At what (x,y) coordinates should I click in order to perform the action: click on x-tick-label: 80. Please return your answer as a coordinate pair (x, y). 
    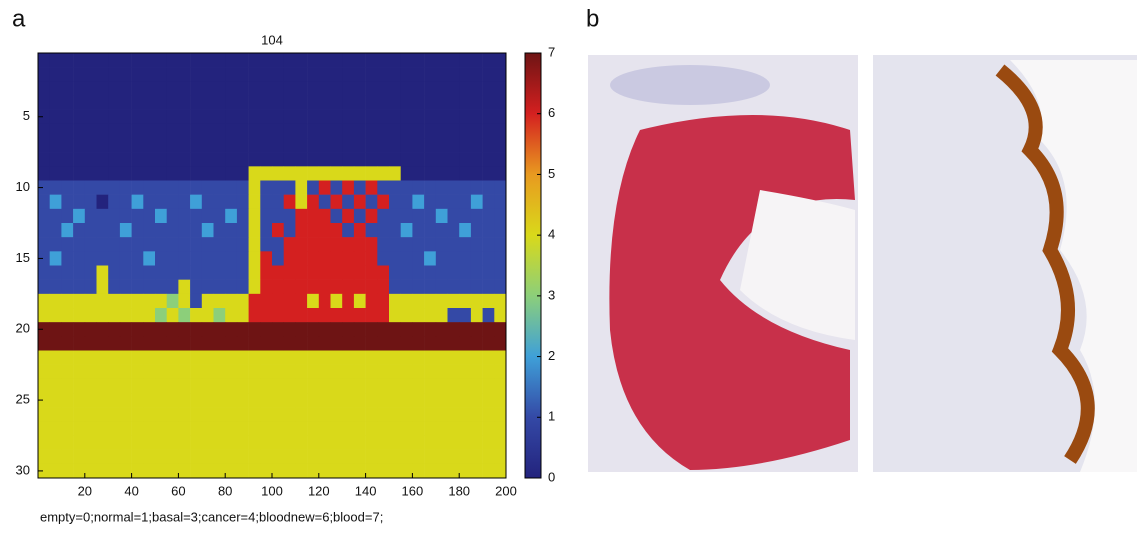
    Looking at the image, I should click on (225, 490).